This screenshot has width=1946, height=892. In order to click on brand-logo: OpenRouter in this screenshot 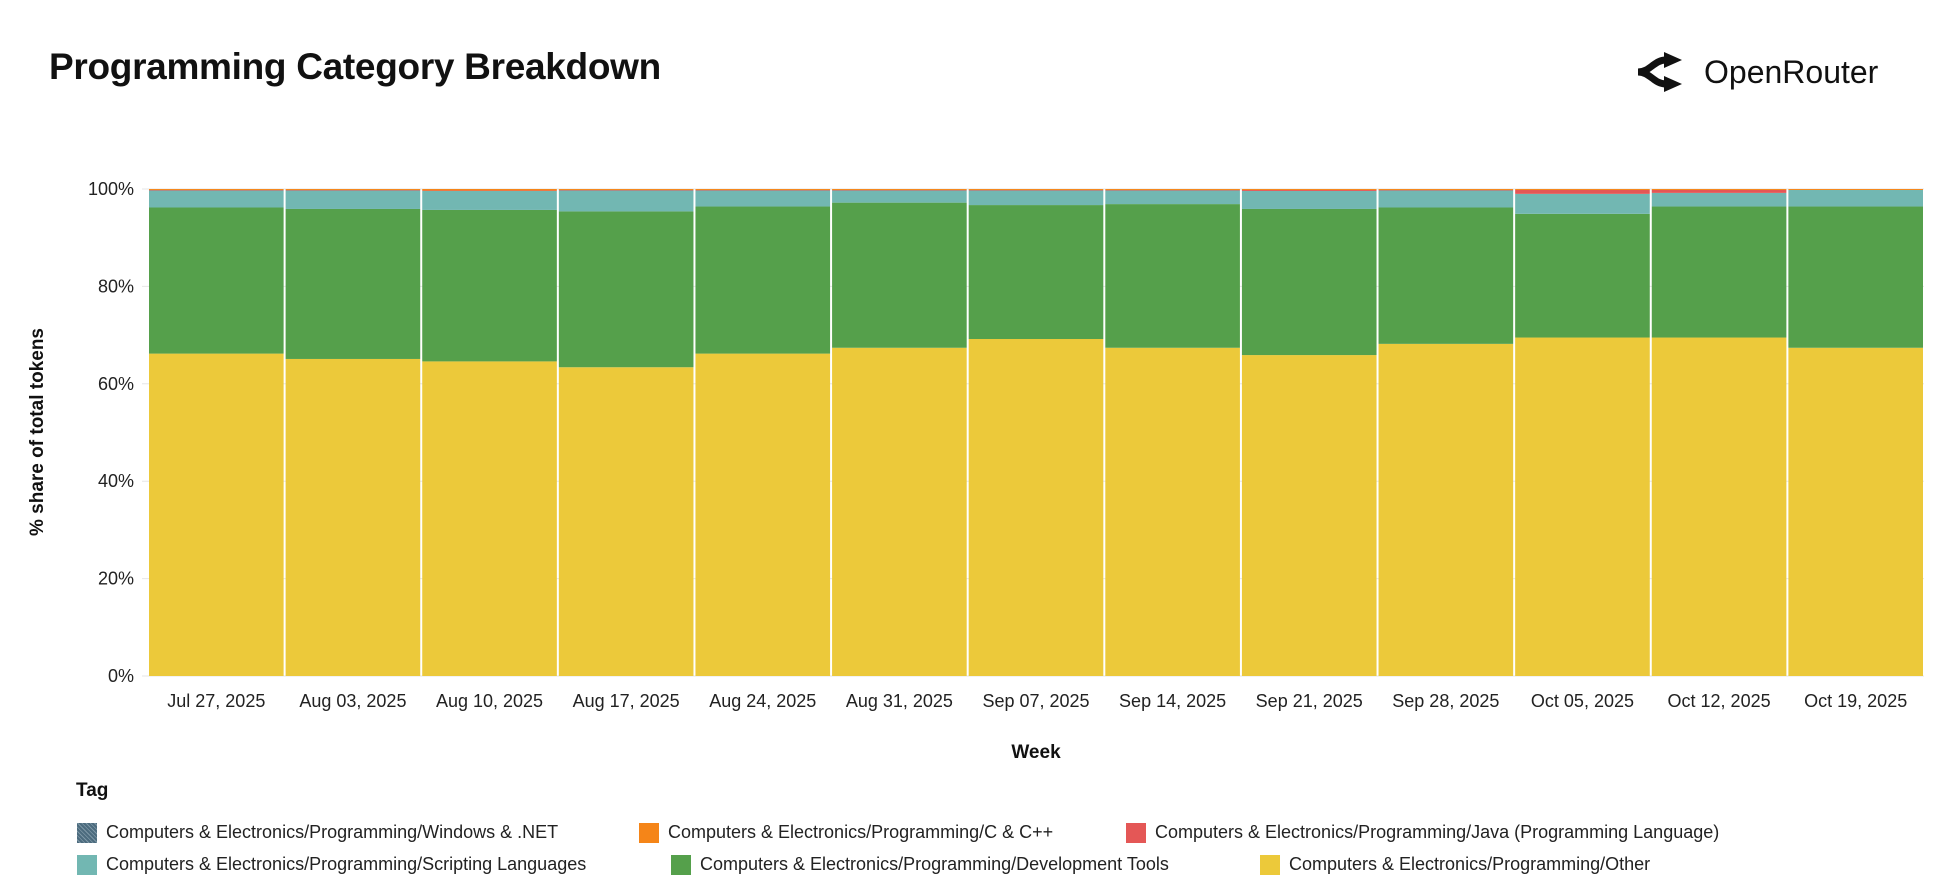, I will do `click(1757, 72)`.